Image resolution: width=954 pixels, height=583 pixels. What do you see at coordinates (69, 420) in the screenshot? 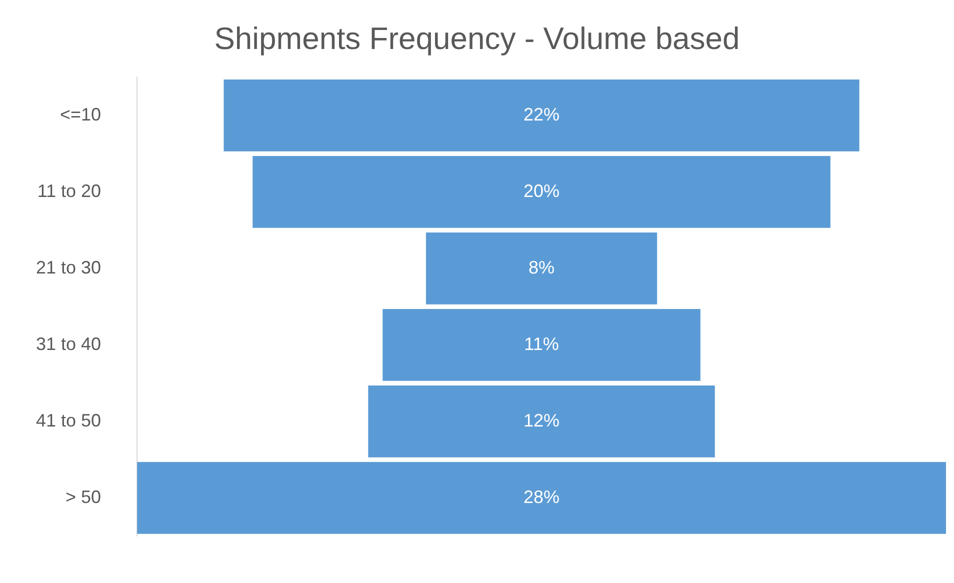
I see `category-label: 41 to 50` at bounding box center [69, 420].